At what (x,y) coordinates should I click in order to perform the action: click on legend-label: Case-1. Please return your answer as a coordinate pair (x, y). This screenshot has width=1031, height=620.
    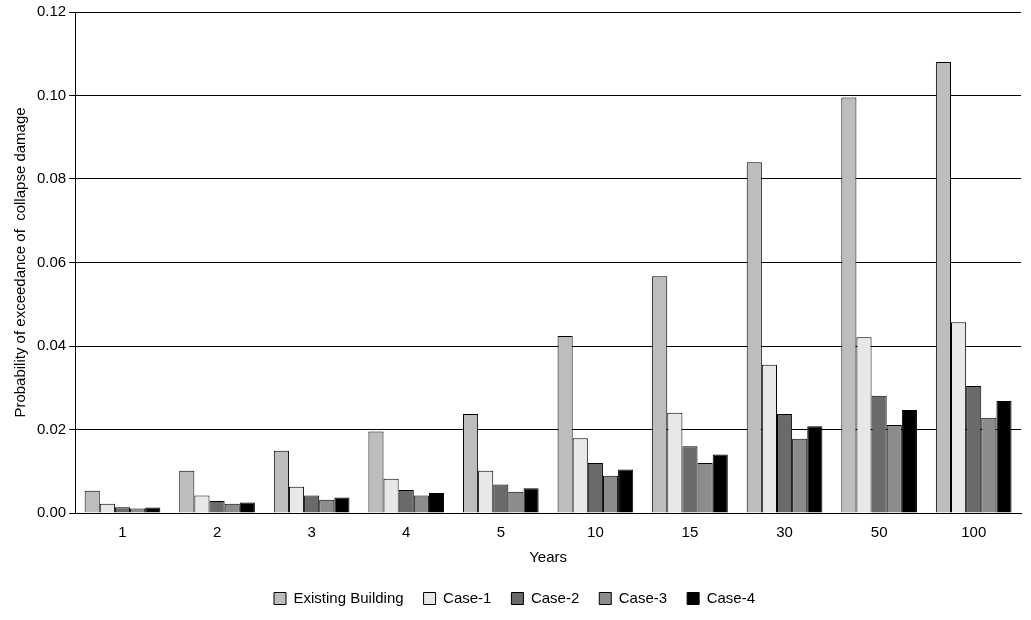
    Looking at the image, I should click on (467, 597).